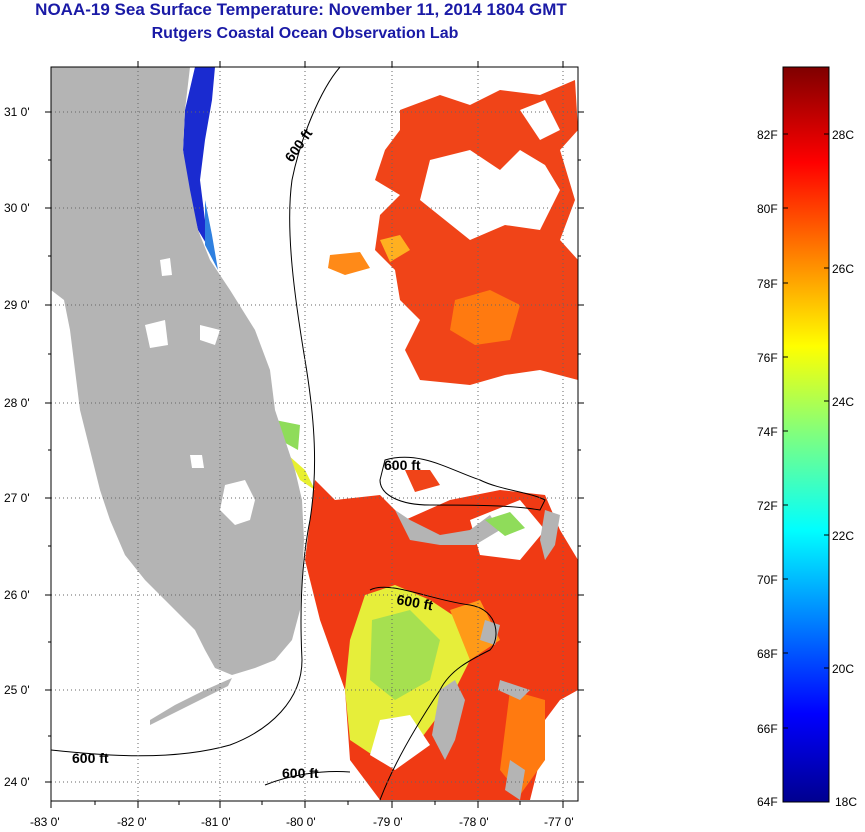  I want to click on lon-label: -82 0', so click(132, 822).